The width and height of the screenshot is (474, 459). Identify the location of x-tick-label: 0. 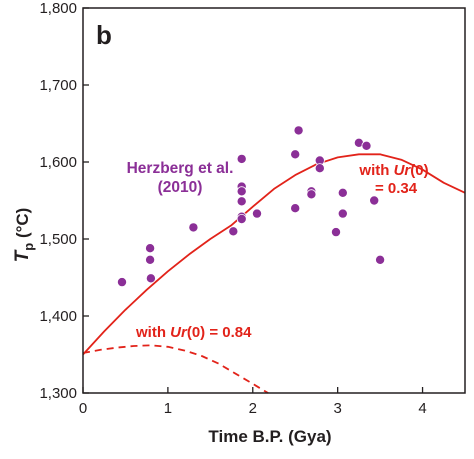
(83, 408).